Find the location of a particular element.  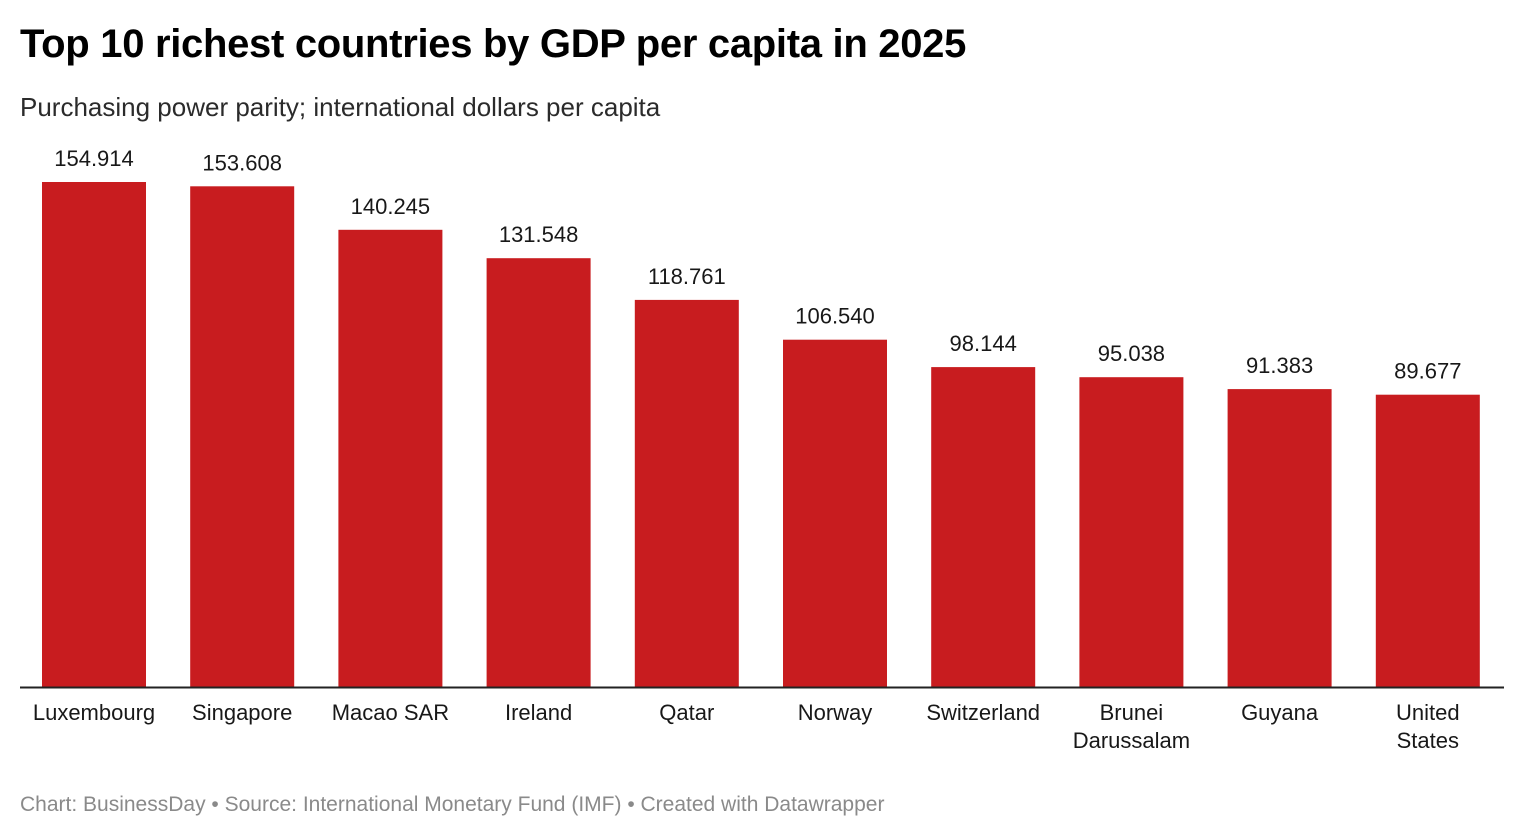

category-label: Luxembourg is located at coordinates (94, 712).